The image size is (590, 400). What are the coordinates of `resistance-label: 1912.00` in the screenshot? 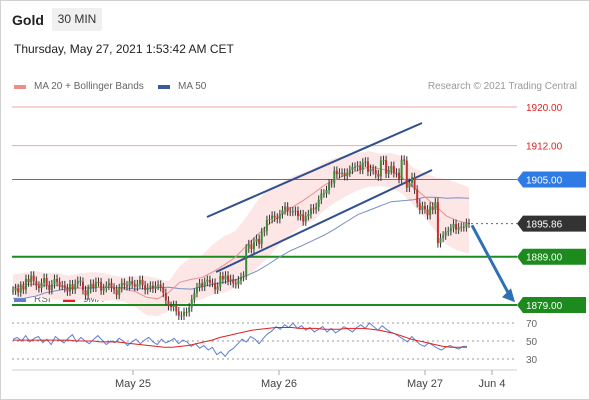 It's located at (544, 147).